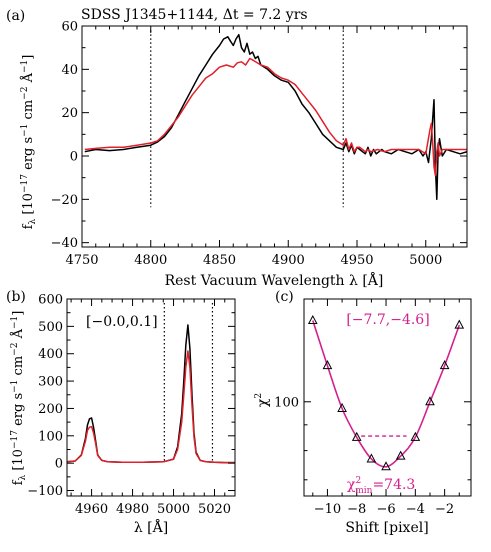  I want to click on panel-c-xtick-label-1: −8, so click(356, 509).